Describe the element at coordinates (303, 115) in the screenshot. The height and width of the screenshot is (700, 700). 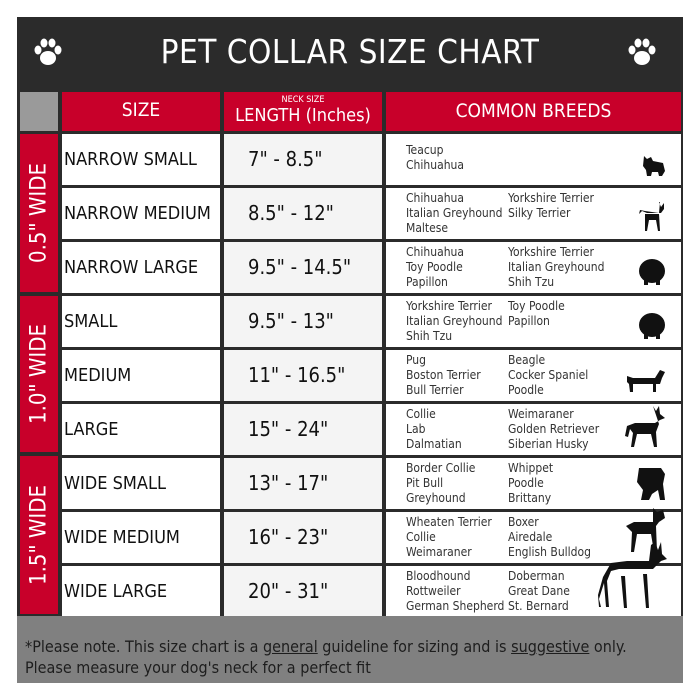
I see `header-length-label: LENGTH (Inches)` at that location.